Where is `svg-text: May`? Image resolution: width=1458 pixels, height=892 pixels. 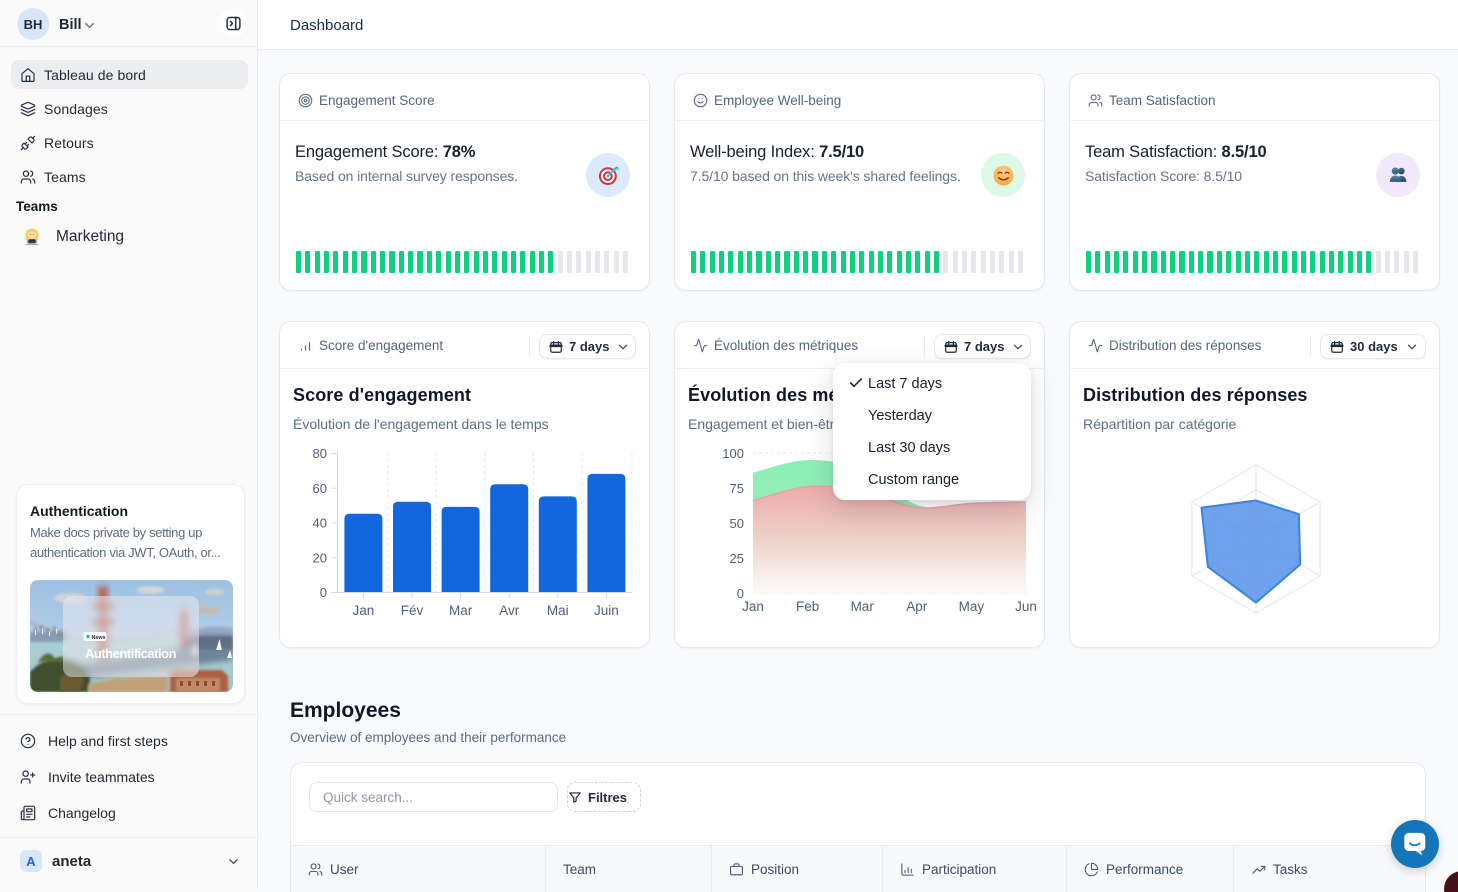
svg-text: May is located at coordinates (972, 606).